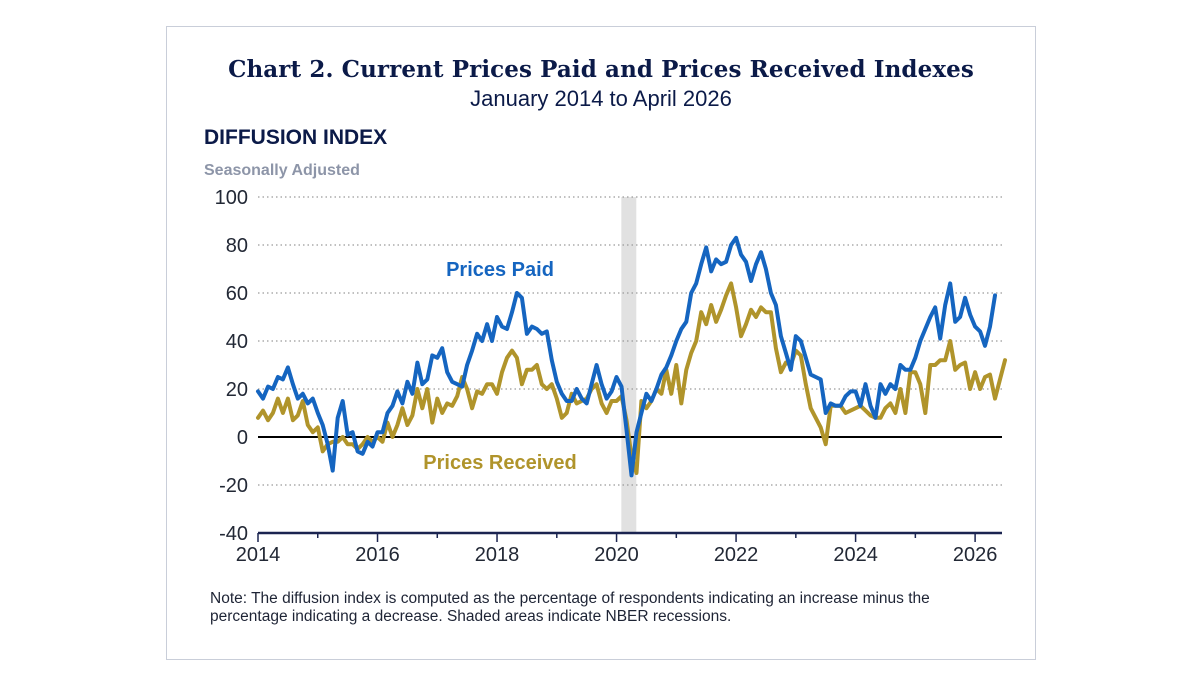  I want to click on x-tick-label: 2022, so click(736, 555).